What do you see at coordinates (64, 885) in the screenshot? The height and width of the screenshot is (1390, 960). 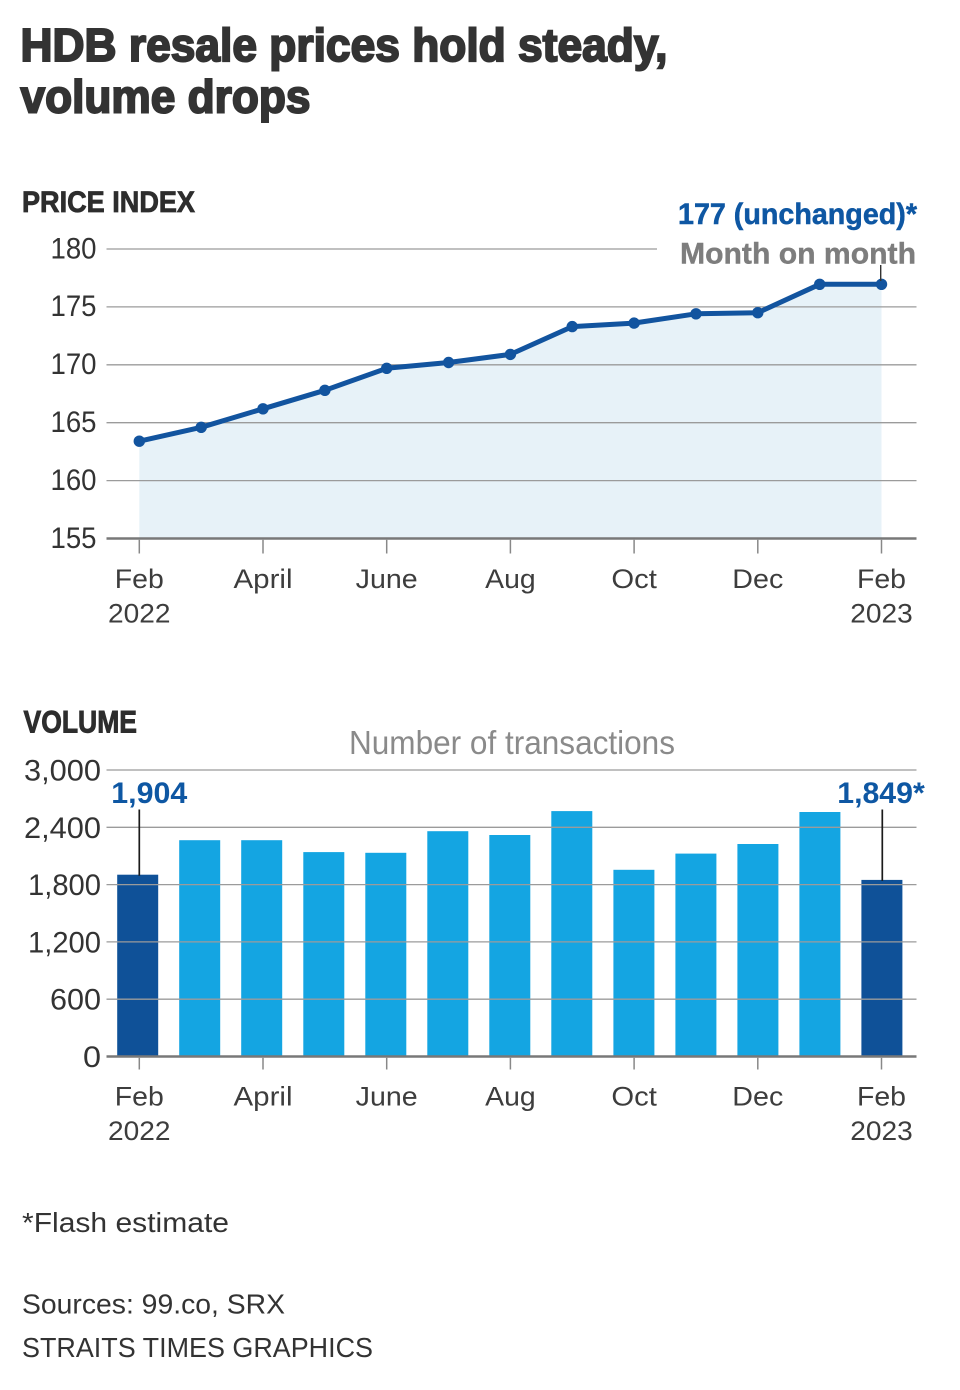 I see `svg-text: 1,800` at bounding box center [64, 885].